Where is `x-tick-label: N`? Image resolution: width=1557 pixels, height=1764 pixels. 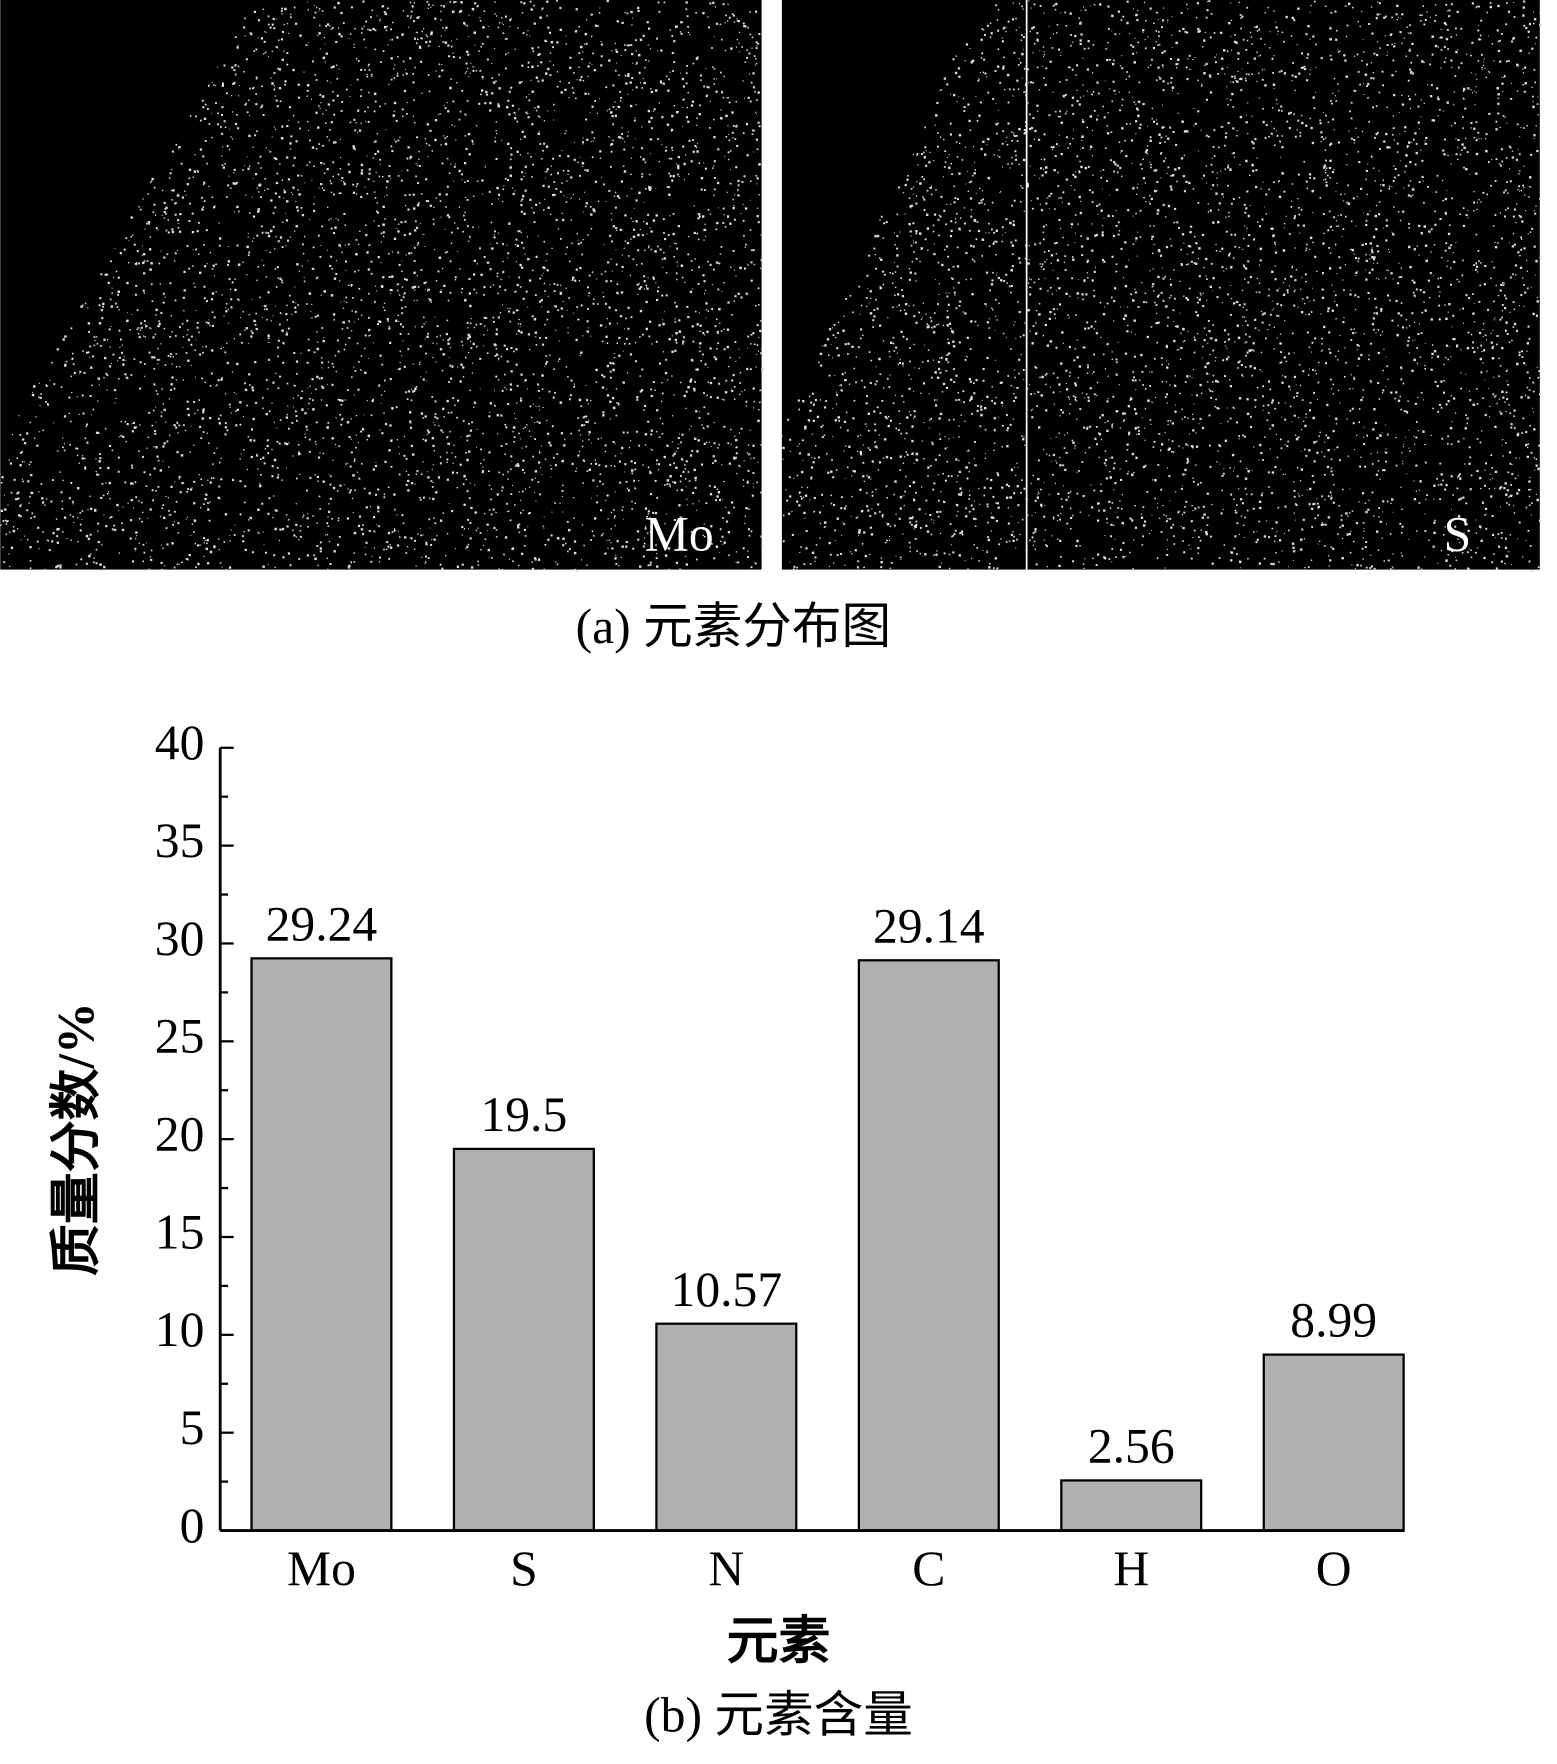
x-tick-label: N is located at coordinates (726, 1568).